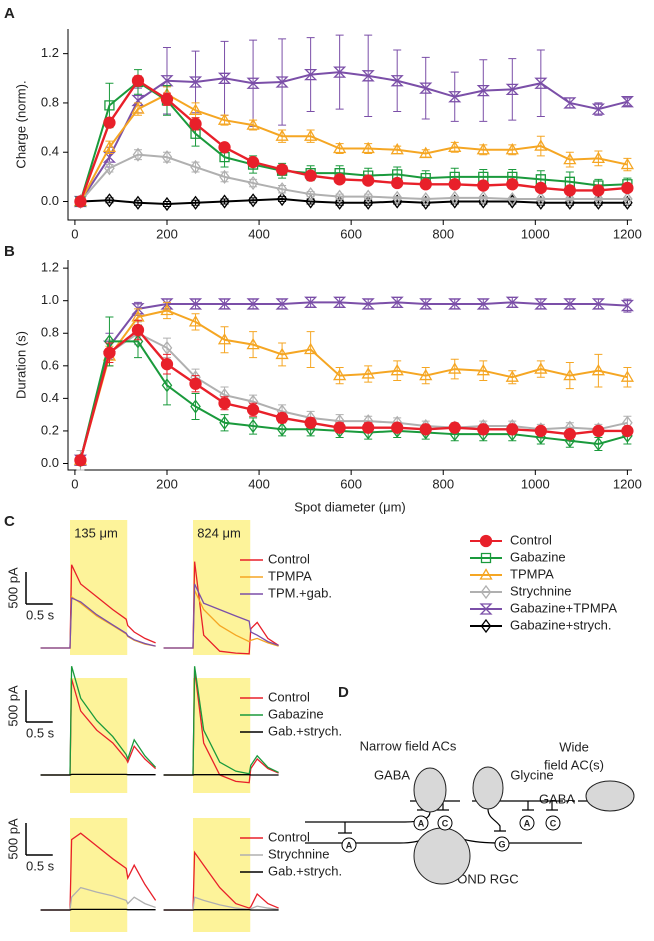 The image size is (654, 941). What do you see at coordinates (345, 828) in the screenshot?
I see `synapse-terminal` at bounding box center [345, 828].